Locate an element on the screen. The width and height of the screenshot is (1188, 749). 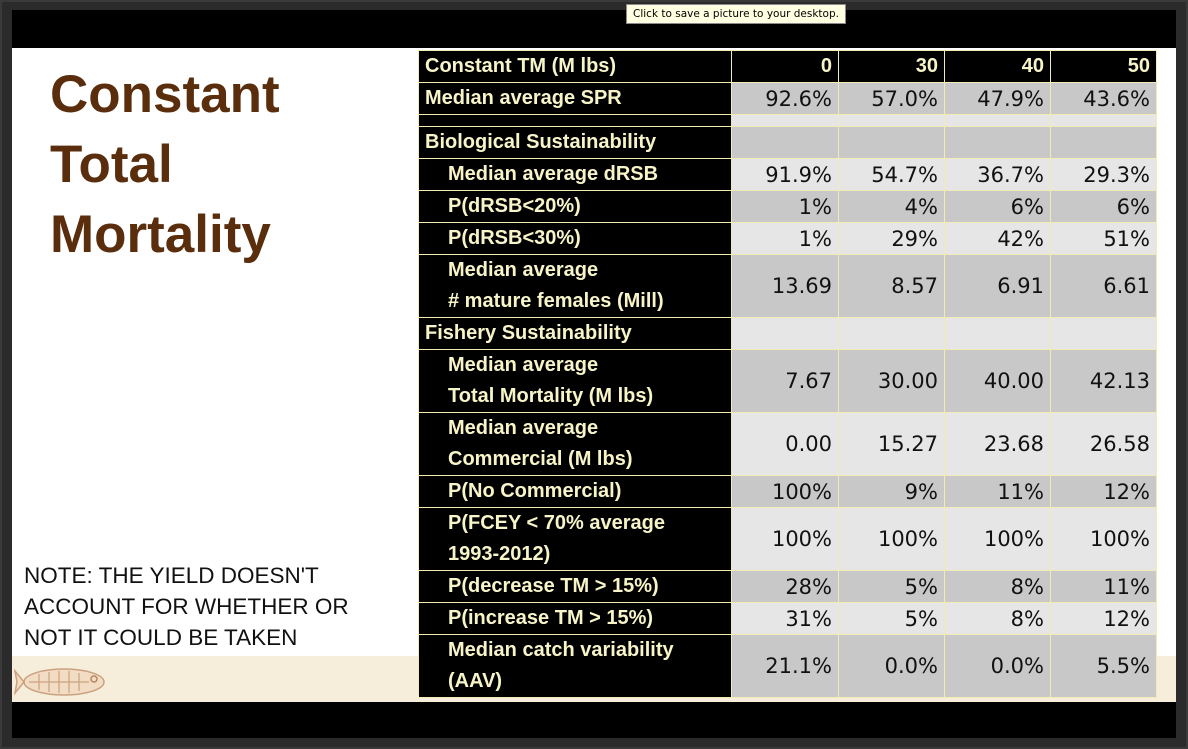
note-line: NOT IT COULD BE TAKEN is located at coordinates (161, 637).